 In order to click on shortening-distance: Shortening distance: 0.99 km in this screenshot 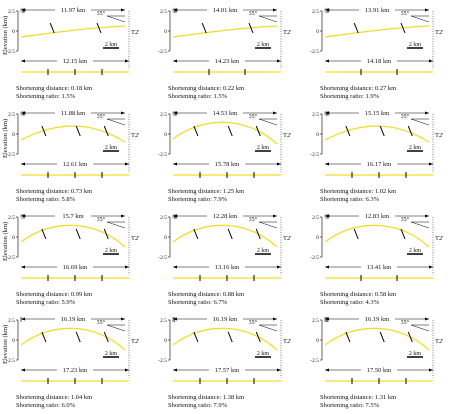, I will do `click(54, 294)`.